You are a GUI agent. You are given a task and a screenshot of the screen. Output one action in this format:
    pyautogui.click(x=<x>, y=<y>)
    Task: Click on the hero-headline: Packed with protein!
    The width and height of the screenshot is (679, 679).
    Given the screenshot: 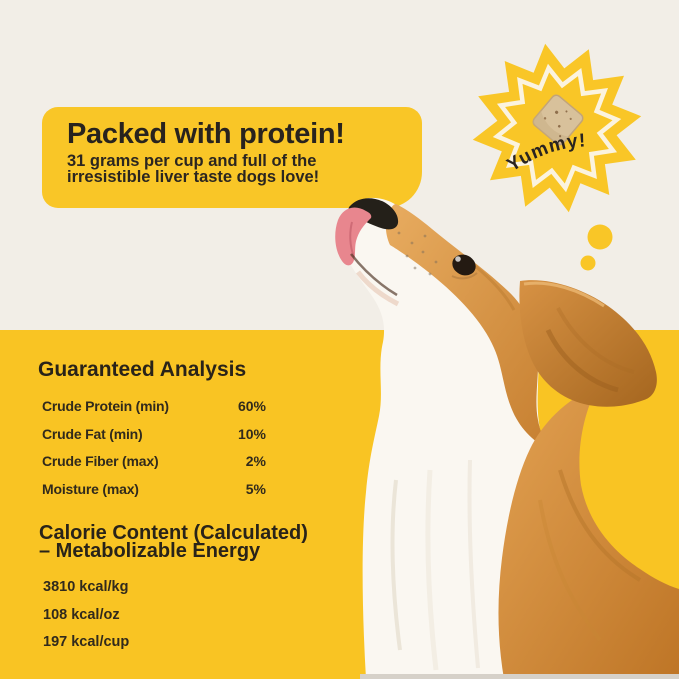 What is the action you would take?
    pyautogui.click(x=206, y=134)
    